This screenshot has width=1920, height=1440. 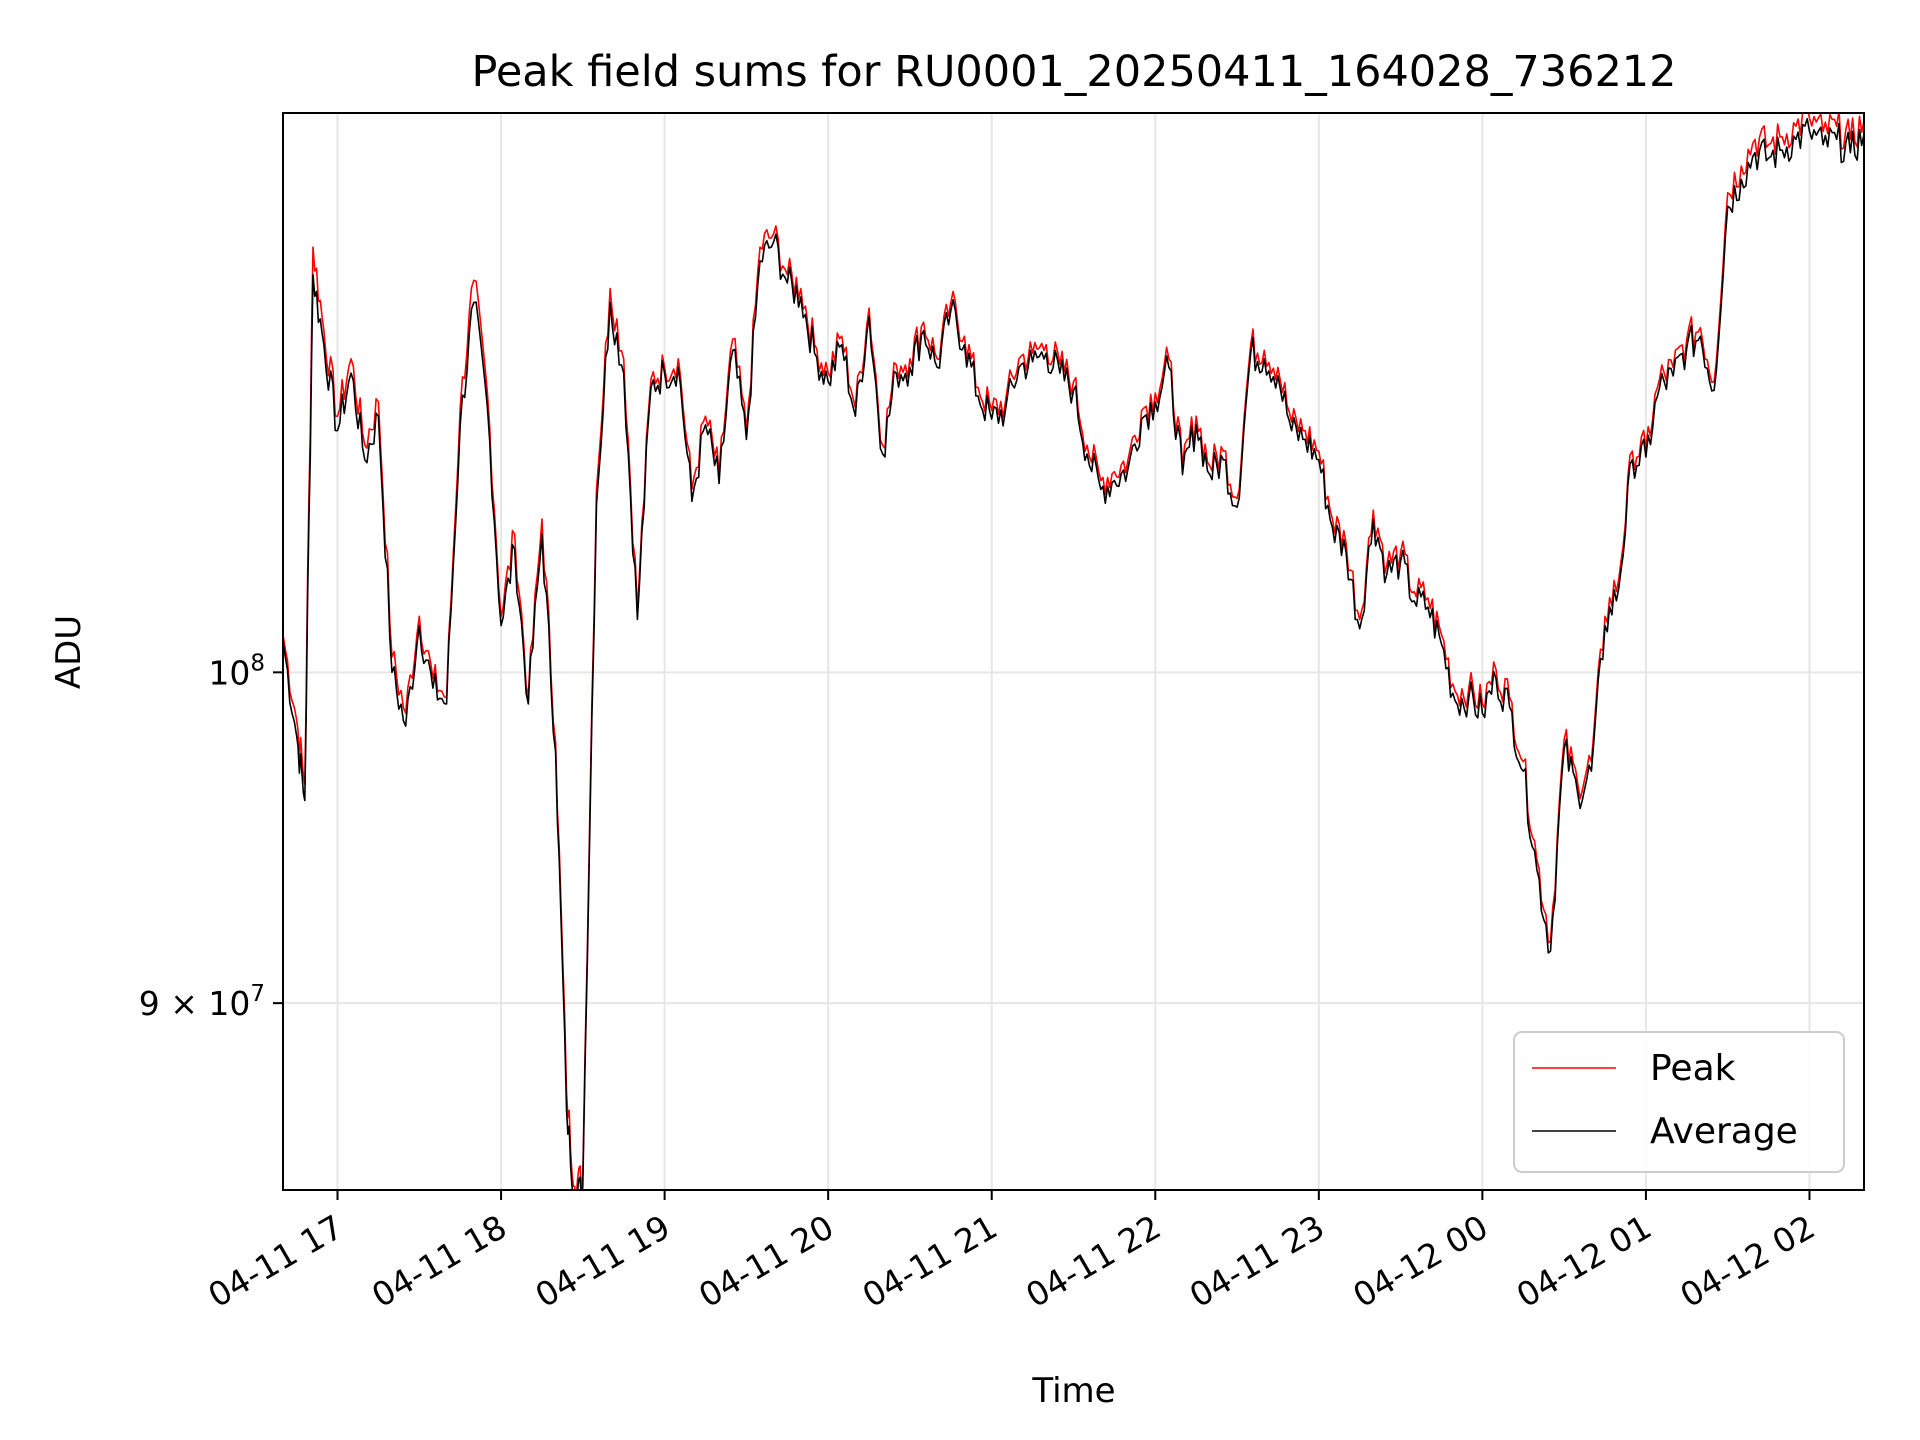 I want to click on x-axis-label: Time, so click(x=1073, y=1391).